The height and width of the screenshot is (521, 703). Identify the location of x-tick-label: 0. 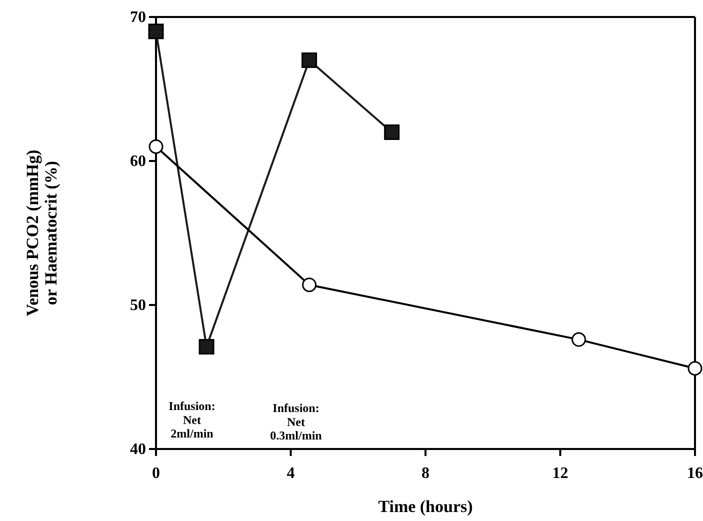
(156, 473).